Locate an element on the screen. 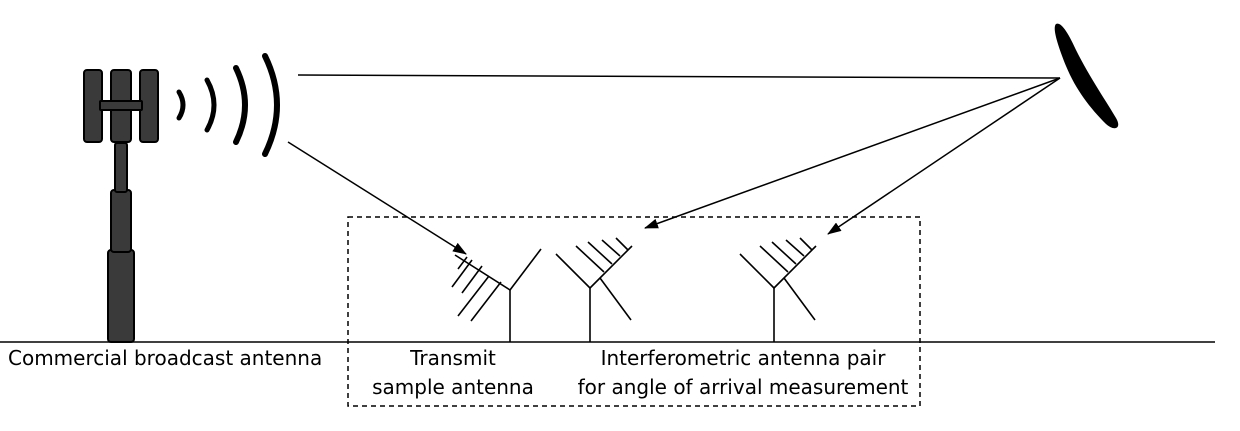 The height and width of the screenshot is (431, 1240). transmit-sample-antenna-icon is located at coordinates (496, 295).